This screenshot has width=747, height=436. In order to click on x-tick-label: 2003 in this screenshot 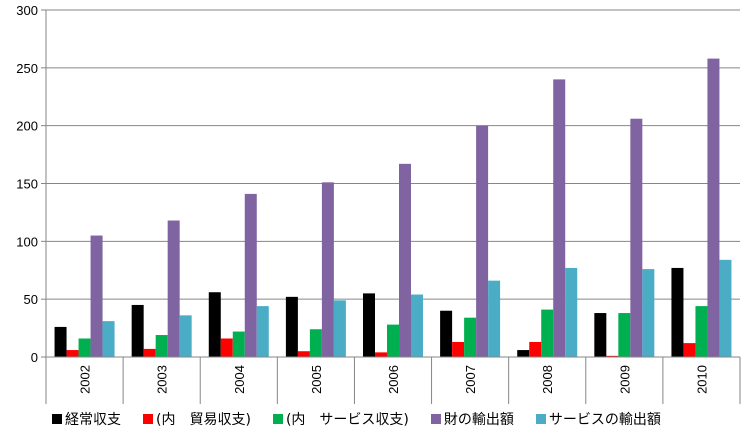, I will do `click(162, 379)`.